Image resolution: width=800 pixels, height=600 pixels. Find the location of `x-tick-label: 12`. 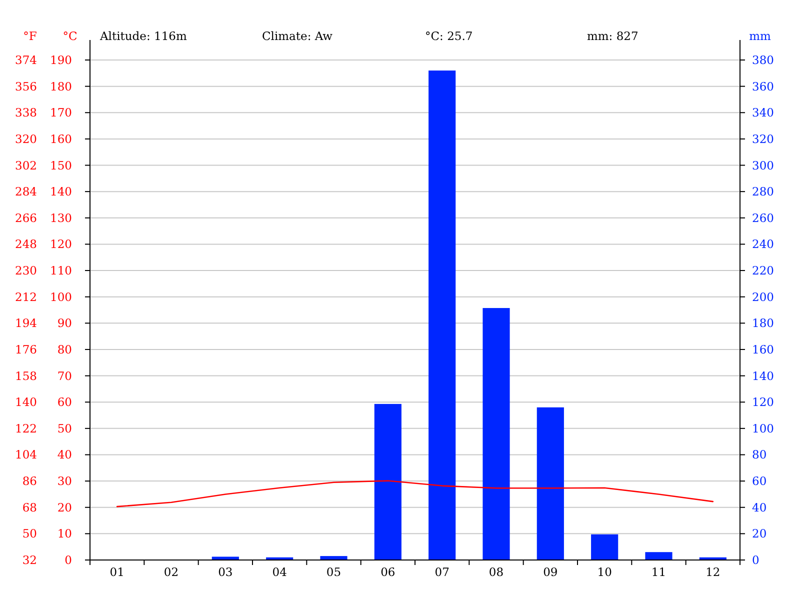

x-tick-label: 12 is located at coordinates (713, 572).